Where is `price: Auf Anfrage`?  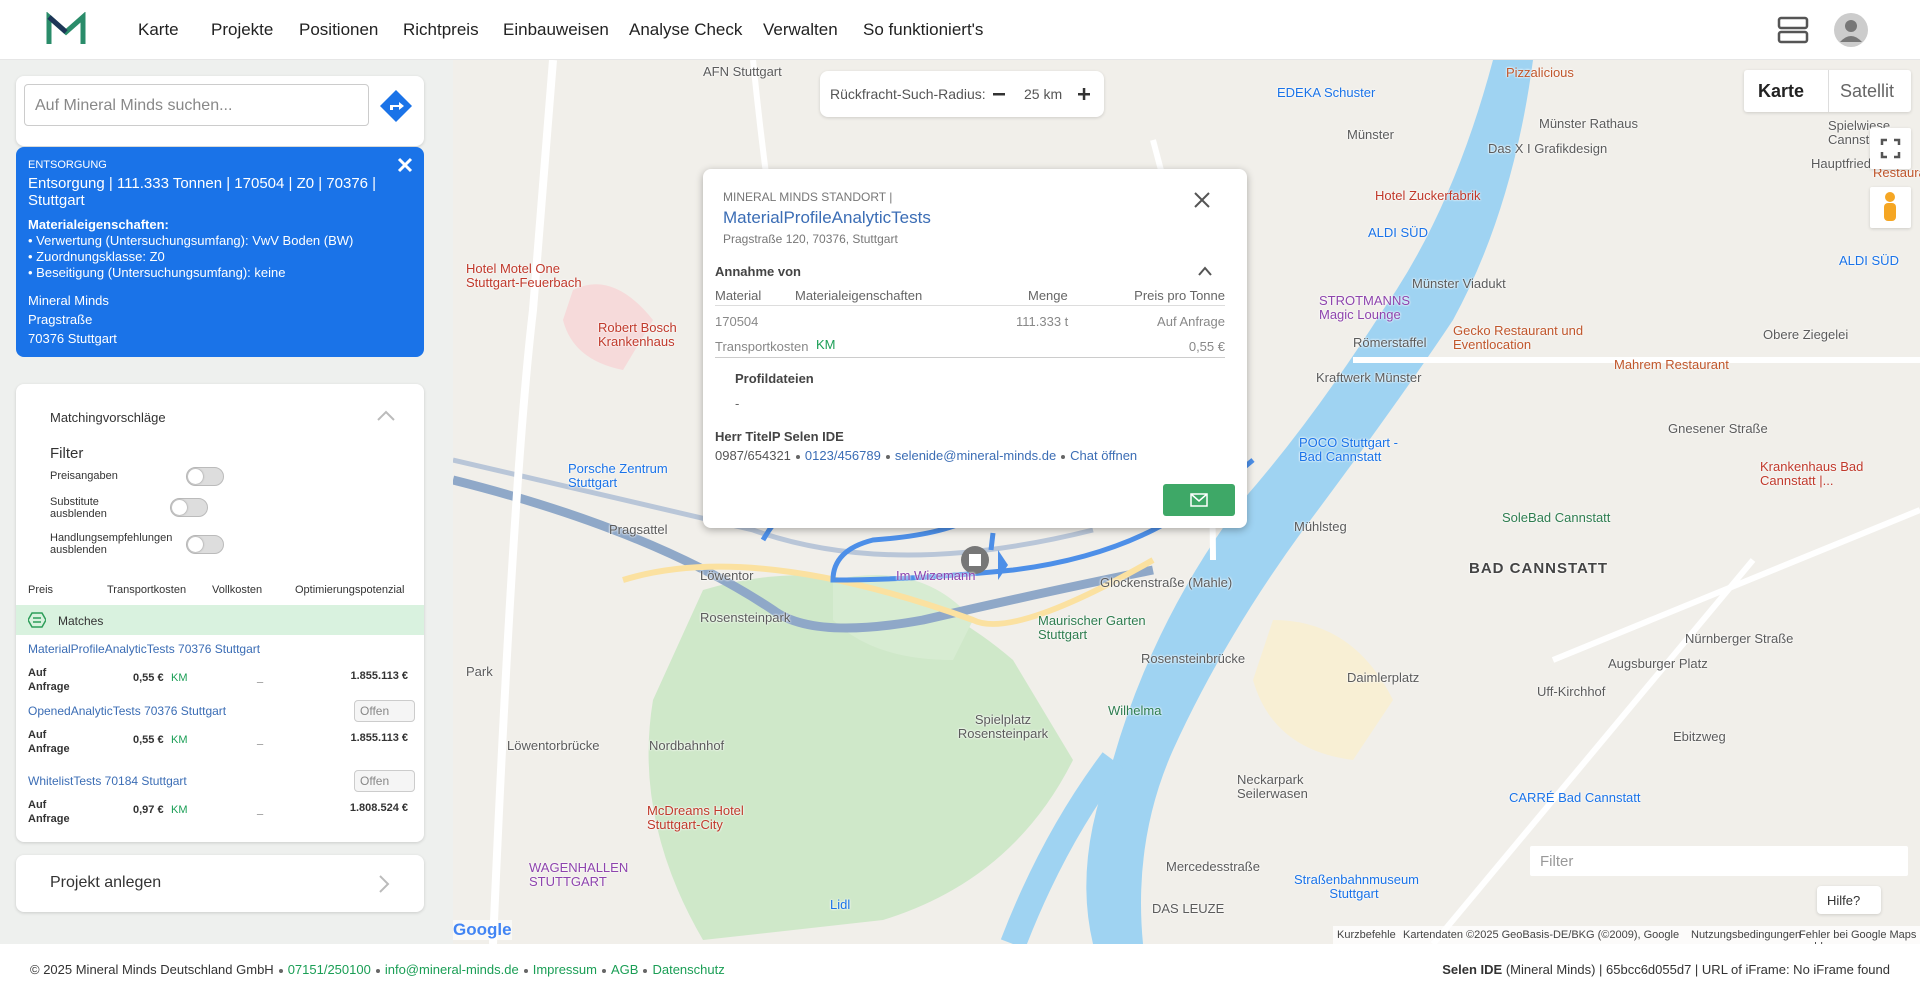
price: Auf Anfrage is located at coordinates (49, 742).